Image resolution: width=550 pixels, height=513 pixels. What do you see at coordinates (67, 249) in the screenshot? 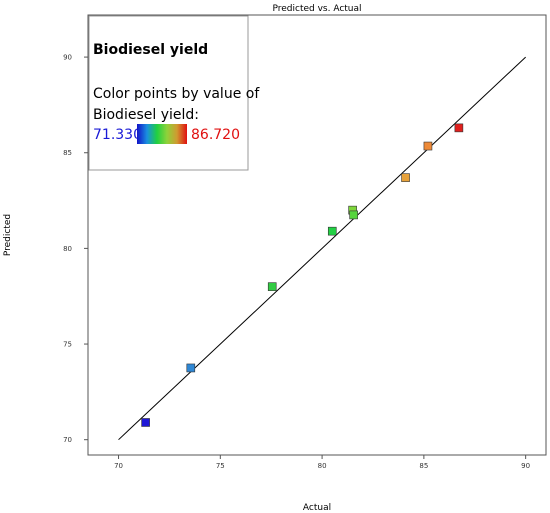
I see `y-tick-label: 80` at bounding box center [67, 249].